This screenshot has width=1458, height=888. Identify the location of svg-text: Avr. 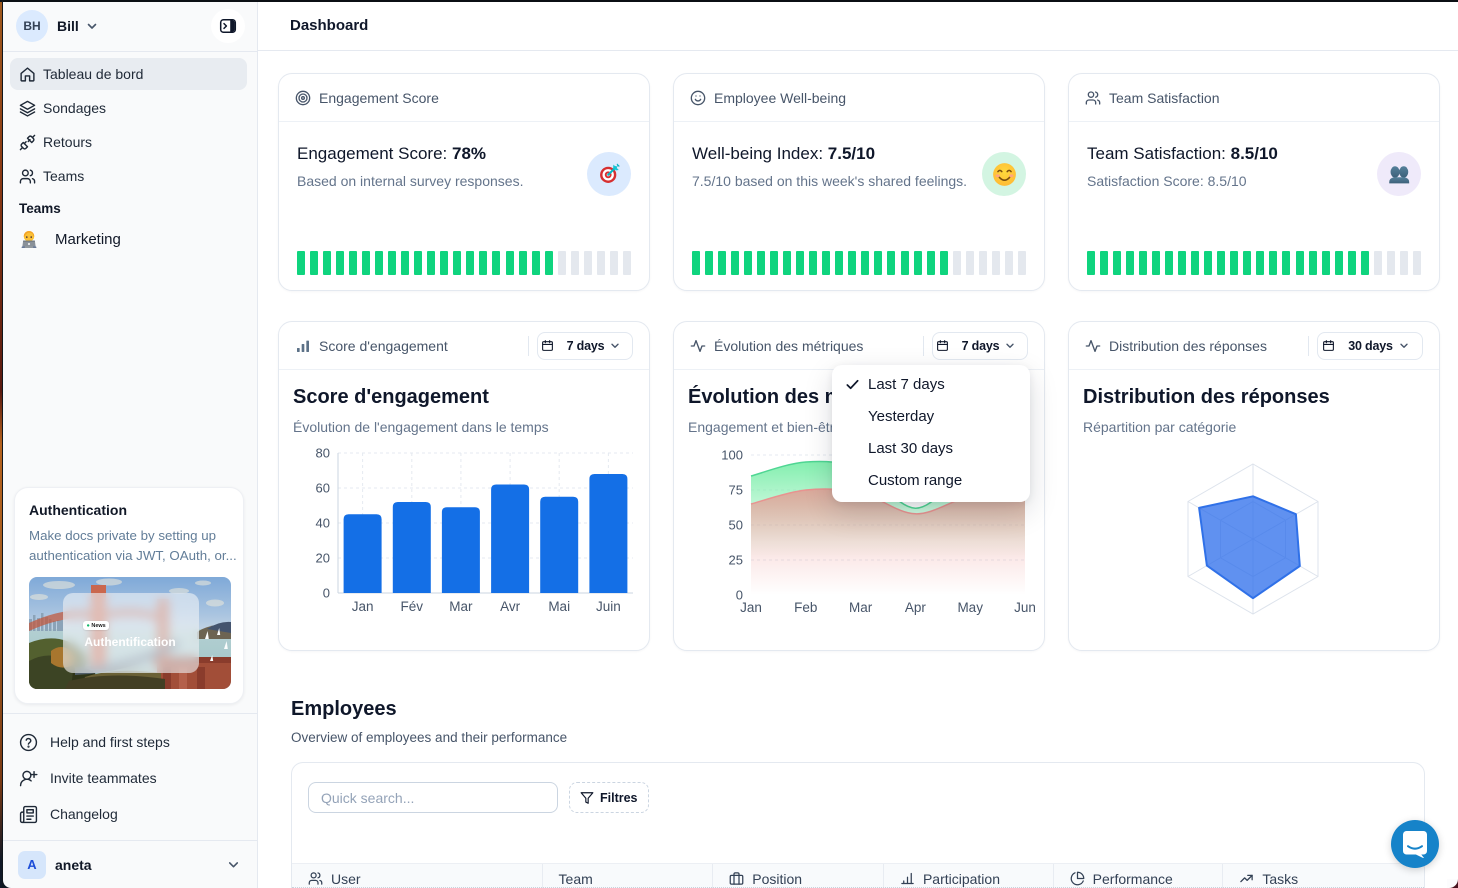
(510, 606).